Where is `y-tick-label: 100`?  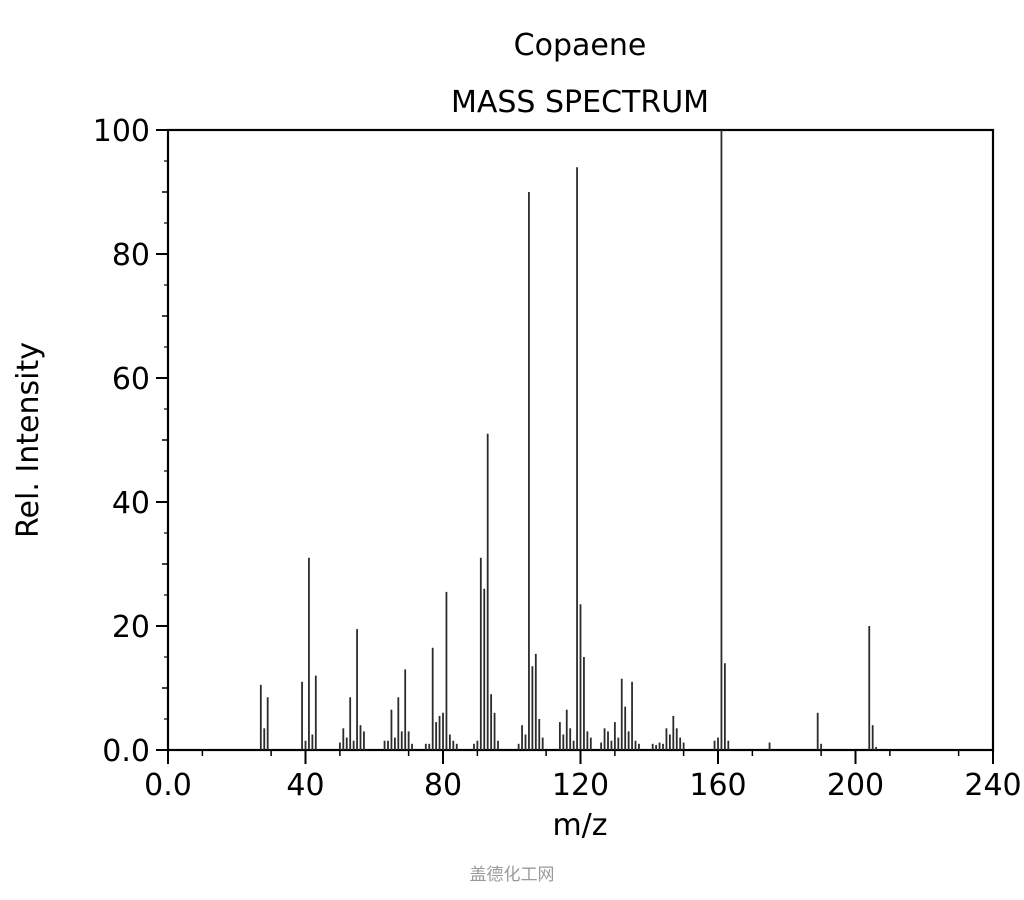 y-tick-label: 100 is located at coordinates (121, 131).